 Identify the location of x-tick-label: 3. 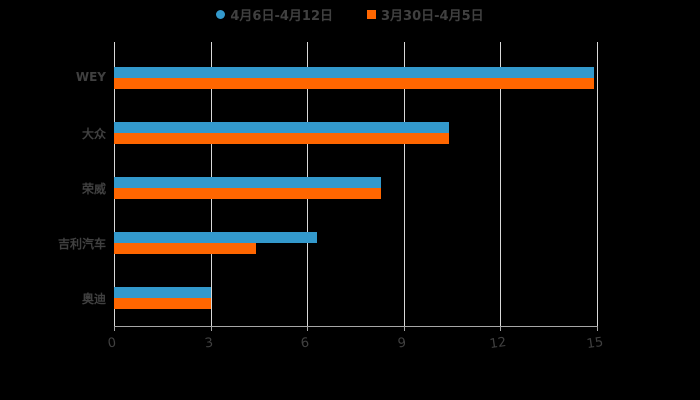
(208, 343).